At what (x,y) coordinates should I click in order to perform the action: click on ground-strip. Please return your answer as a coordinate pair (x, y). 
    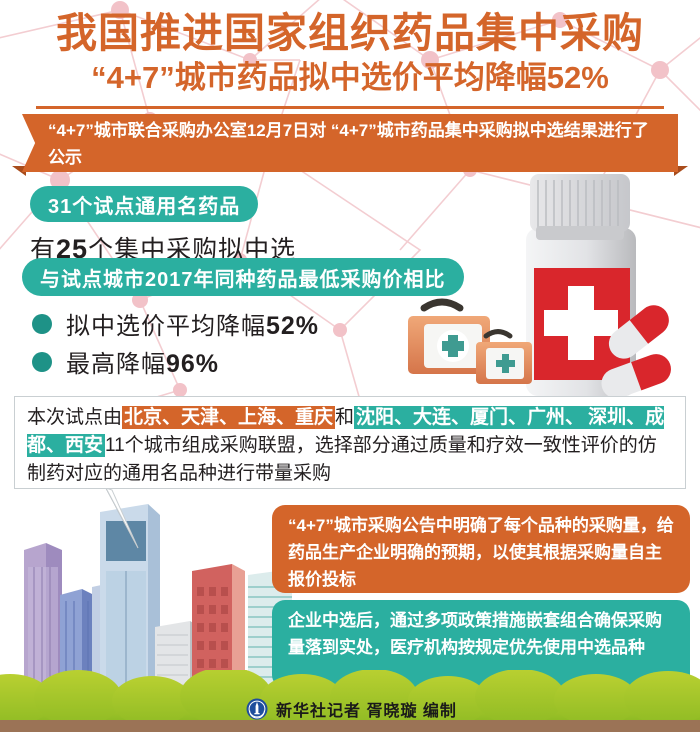
    Looking at the image, I should click on (350, 724).